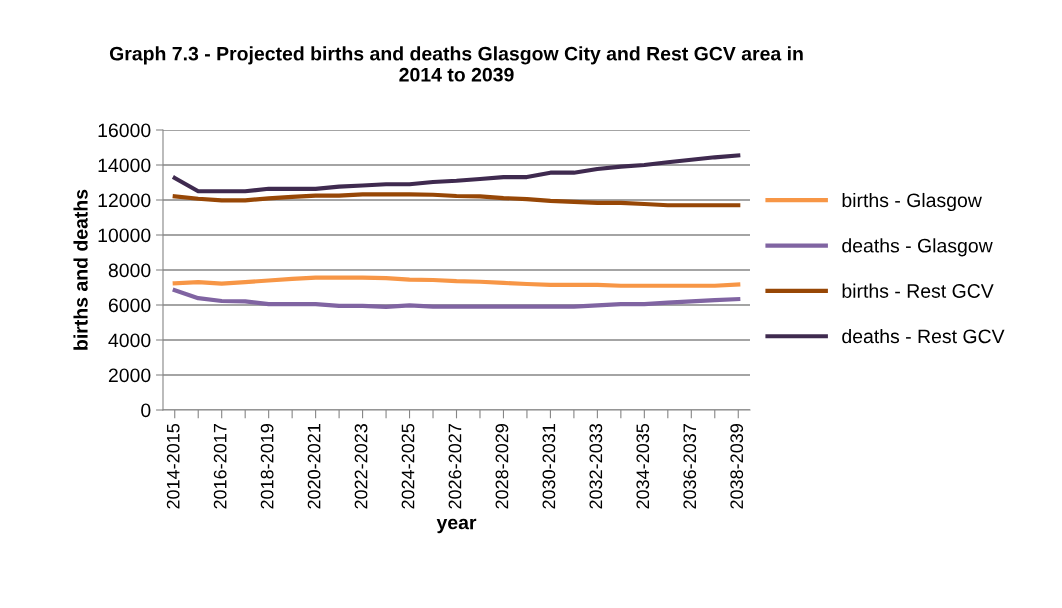 The width and height of the screenshot is (1062, 608). What do you see at coordinates (455, 466) in the screenshot?
I see `x-tick-label: 2026-2027` at bounding box center [455, 466].